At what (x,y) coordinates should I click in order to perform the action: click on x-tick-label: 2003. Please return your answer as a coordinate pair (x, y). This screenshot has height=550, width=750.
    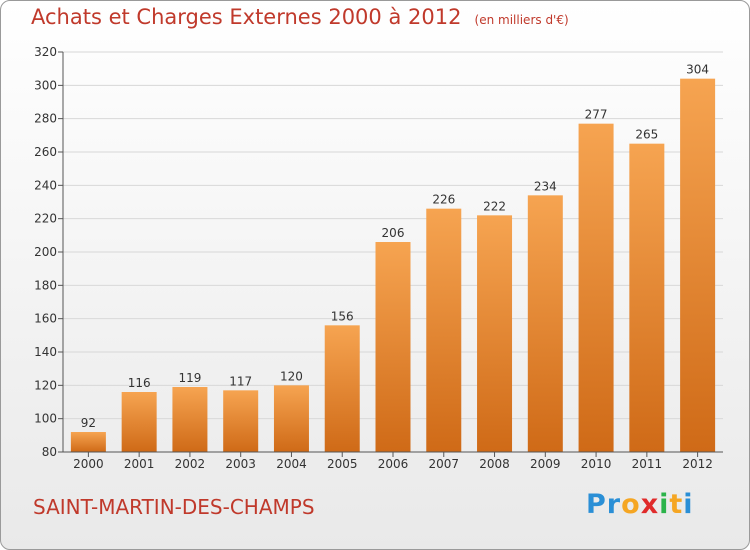
    Looking at the image, I should click on (240, 464).